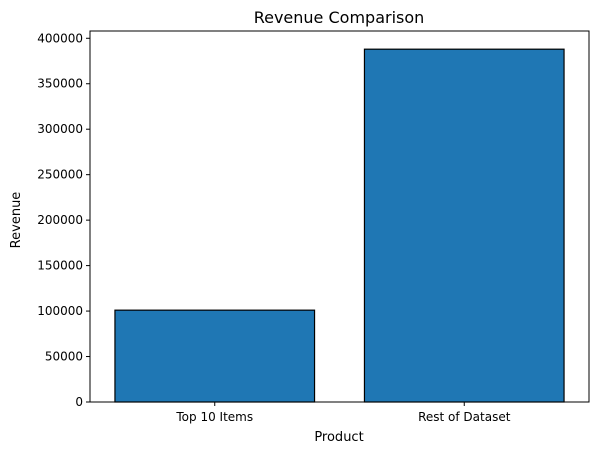 This screenshot has height=455, width=597. Describe the element at coordinates (60, 220) in the screenshot. I see `y-tick-label: 200000` at that location.